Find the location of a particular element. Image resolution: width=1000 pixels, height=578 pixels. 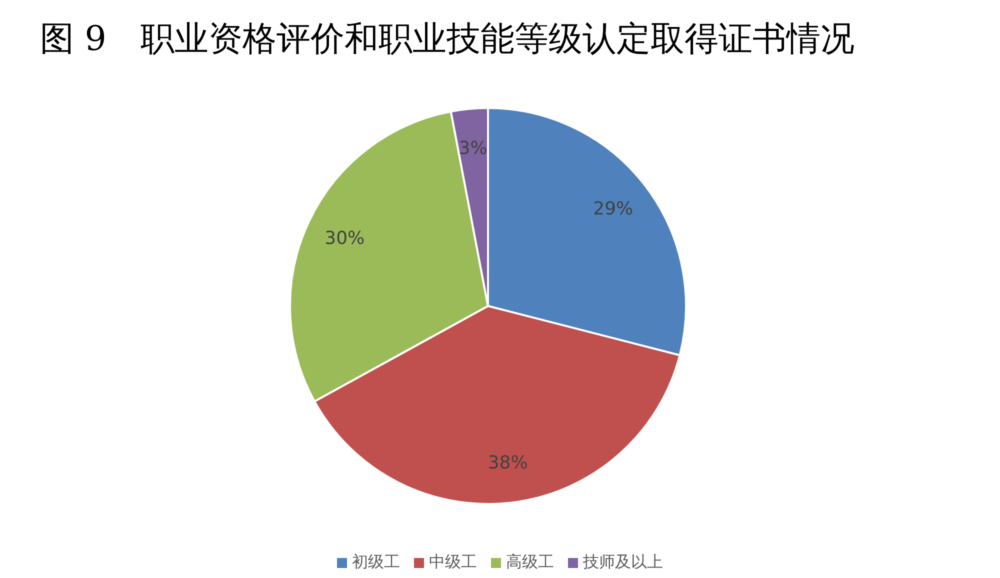

legend-label: 初级工 is located at coordinates (375, 562).